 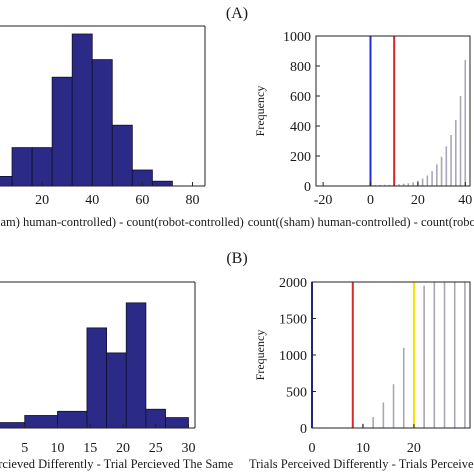 I want to click on panel-label-a: (A), so click(x=237, y=13).